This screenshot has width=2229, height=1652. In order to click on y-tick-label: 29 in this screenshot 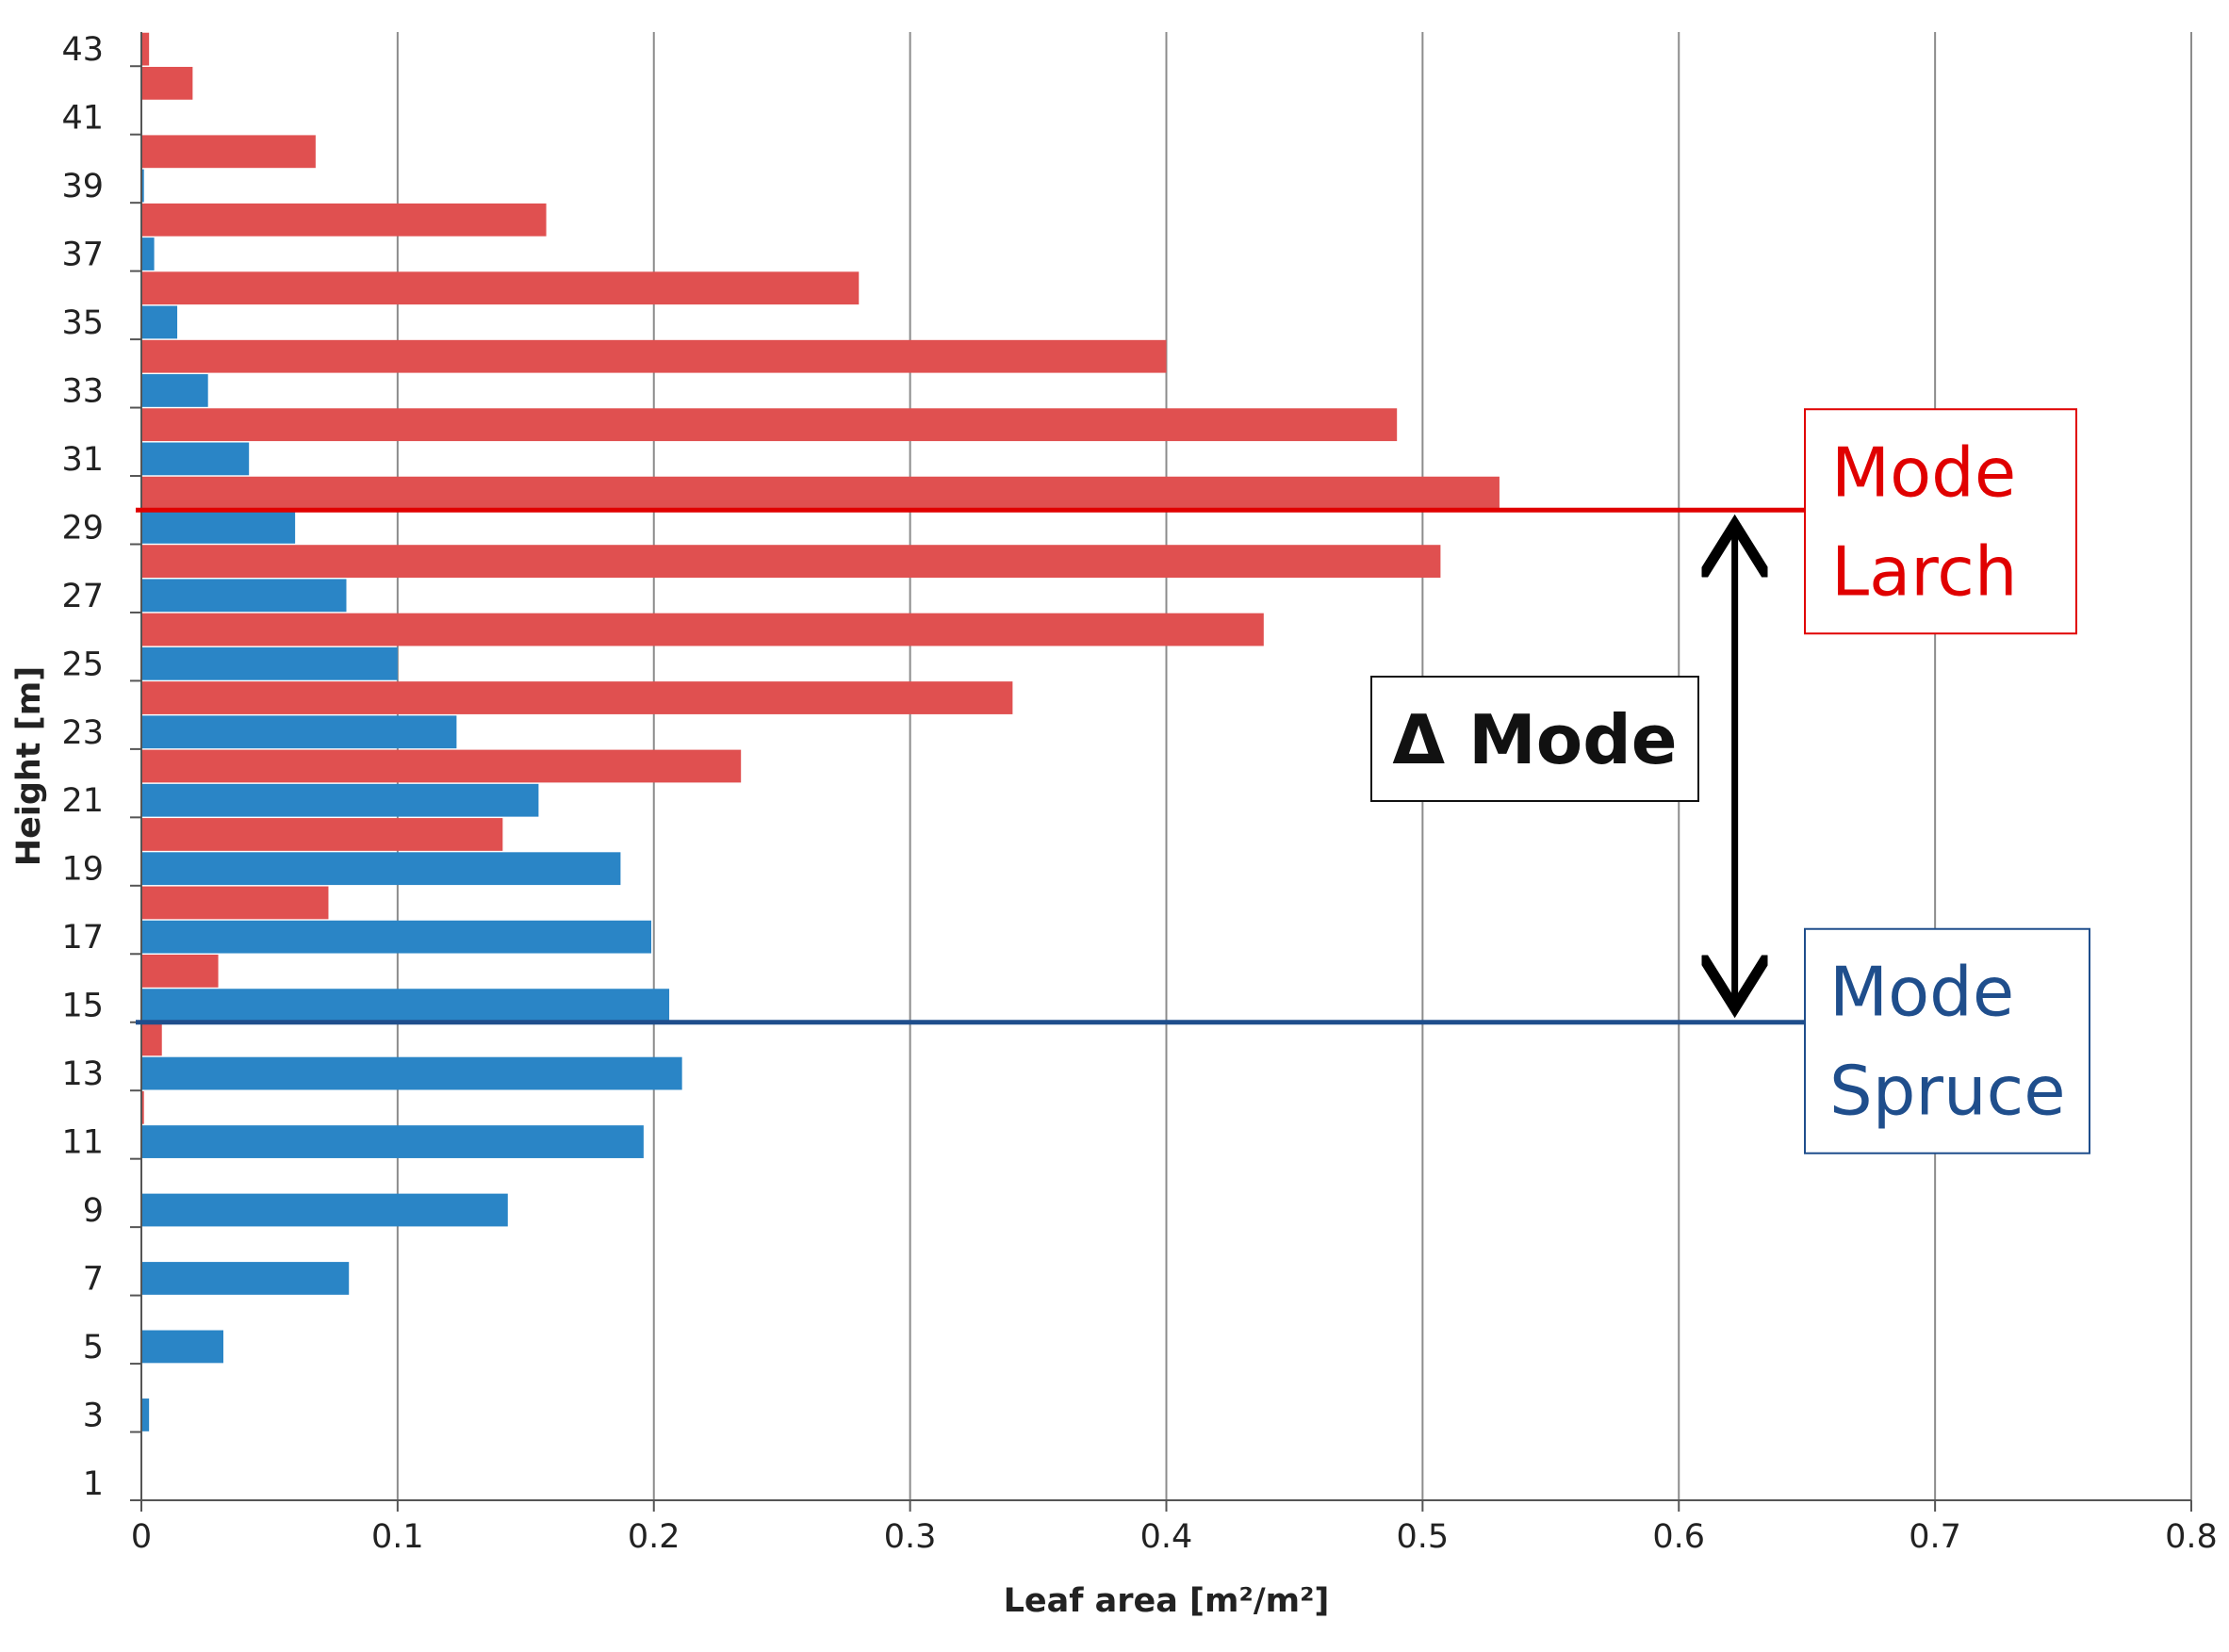, I will do `click(82, 528)`.